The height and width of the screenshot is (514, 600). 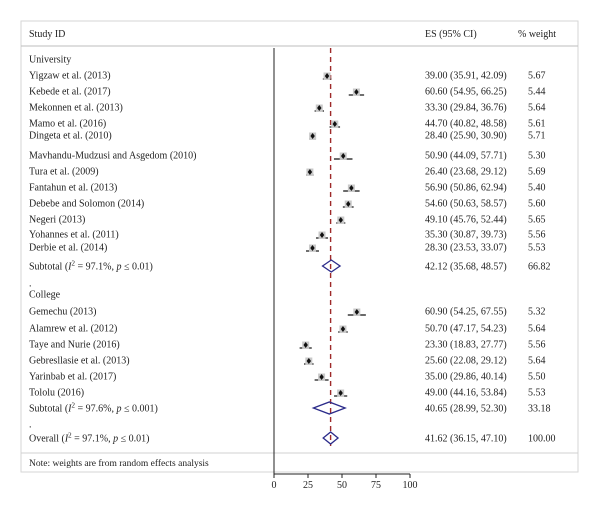 I want to click on effect-size-ci: 28.40 (25.90, 30.90), so click(x=466, y=136).